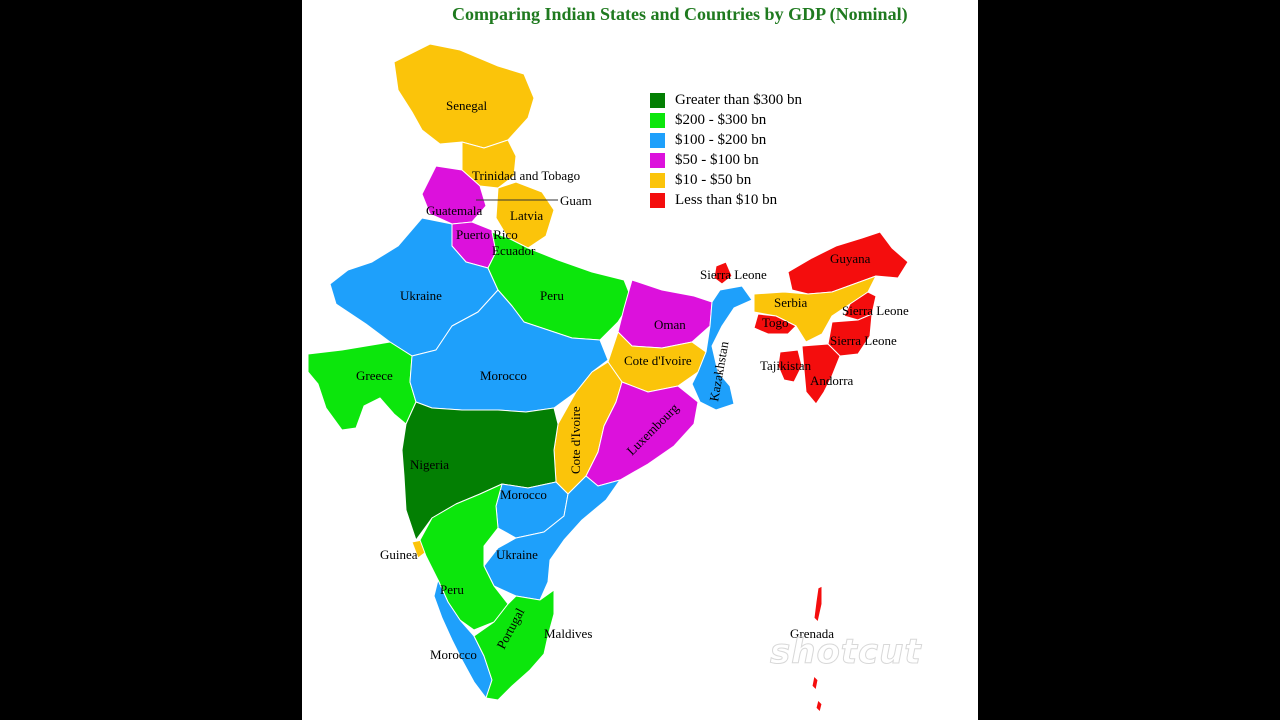  What do you see at coordinates (722, 348) in the screenshot?
I see `region-west-bengal` at bounding box center [722, 348].